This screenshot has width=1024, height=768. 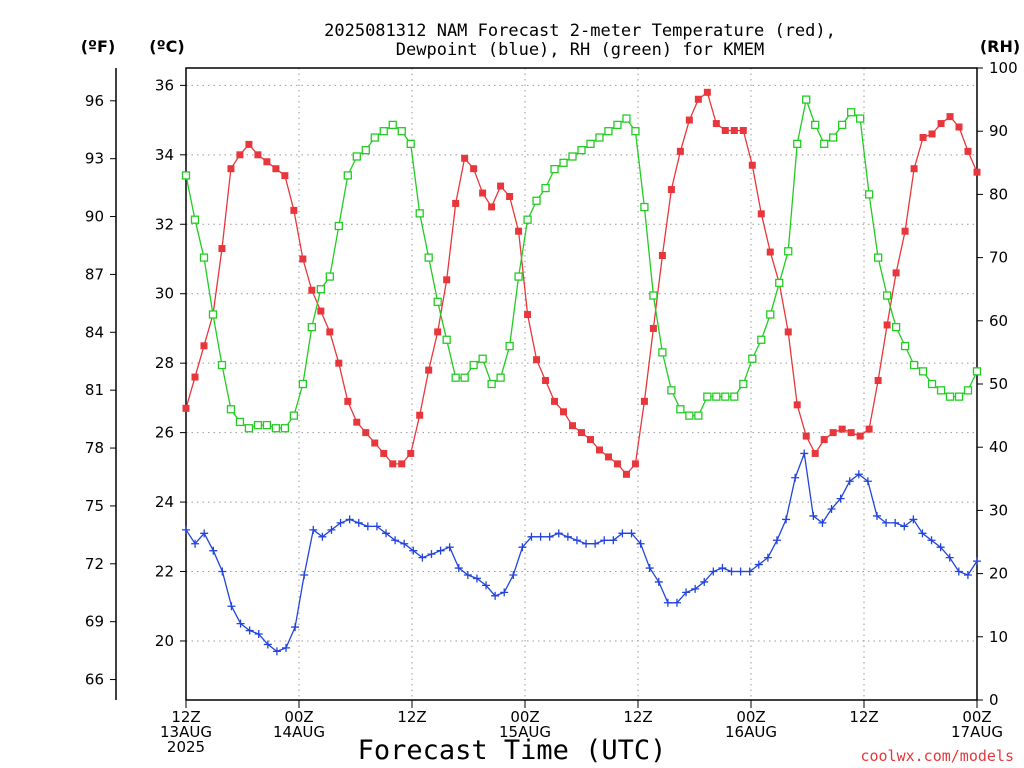 I want to click on celsius-tick-label: 24, so click(x=164, y=502).